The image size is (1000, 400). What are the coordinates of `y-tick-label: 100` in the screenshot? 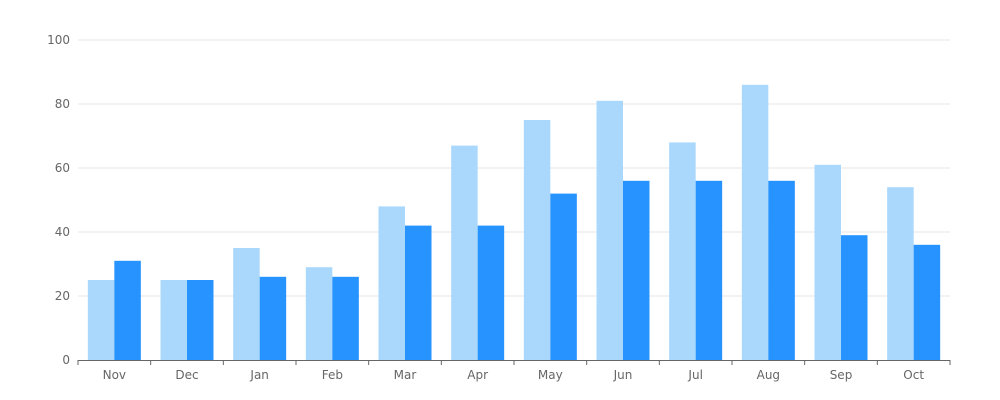 It's located at (58, 40).